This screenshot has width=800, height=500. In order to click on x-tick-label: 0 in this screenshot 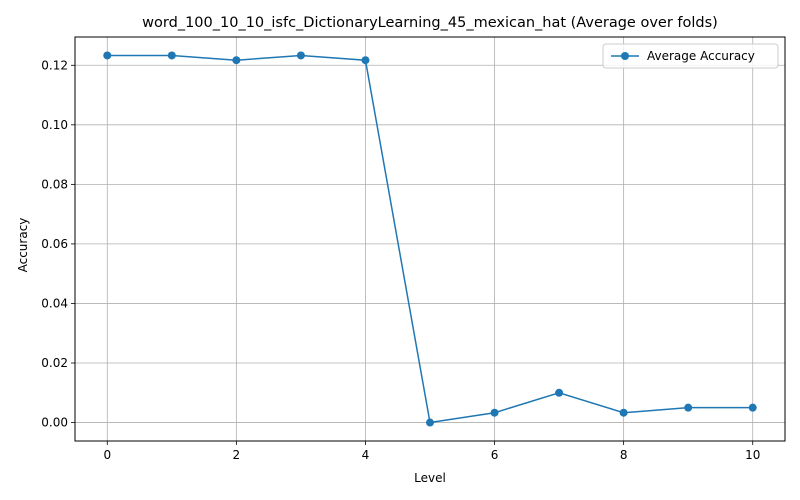, I will do `click(107, 455)`.